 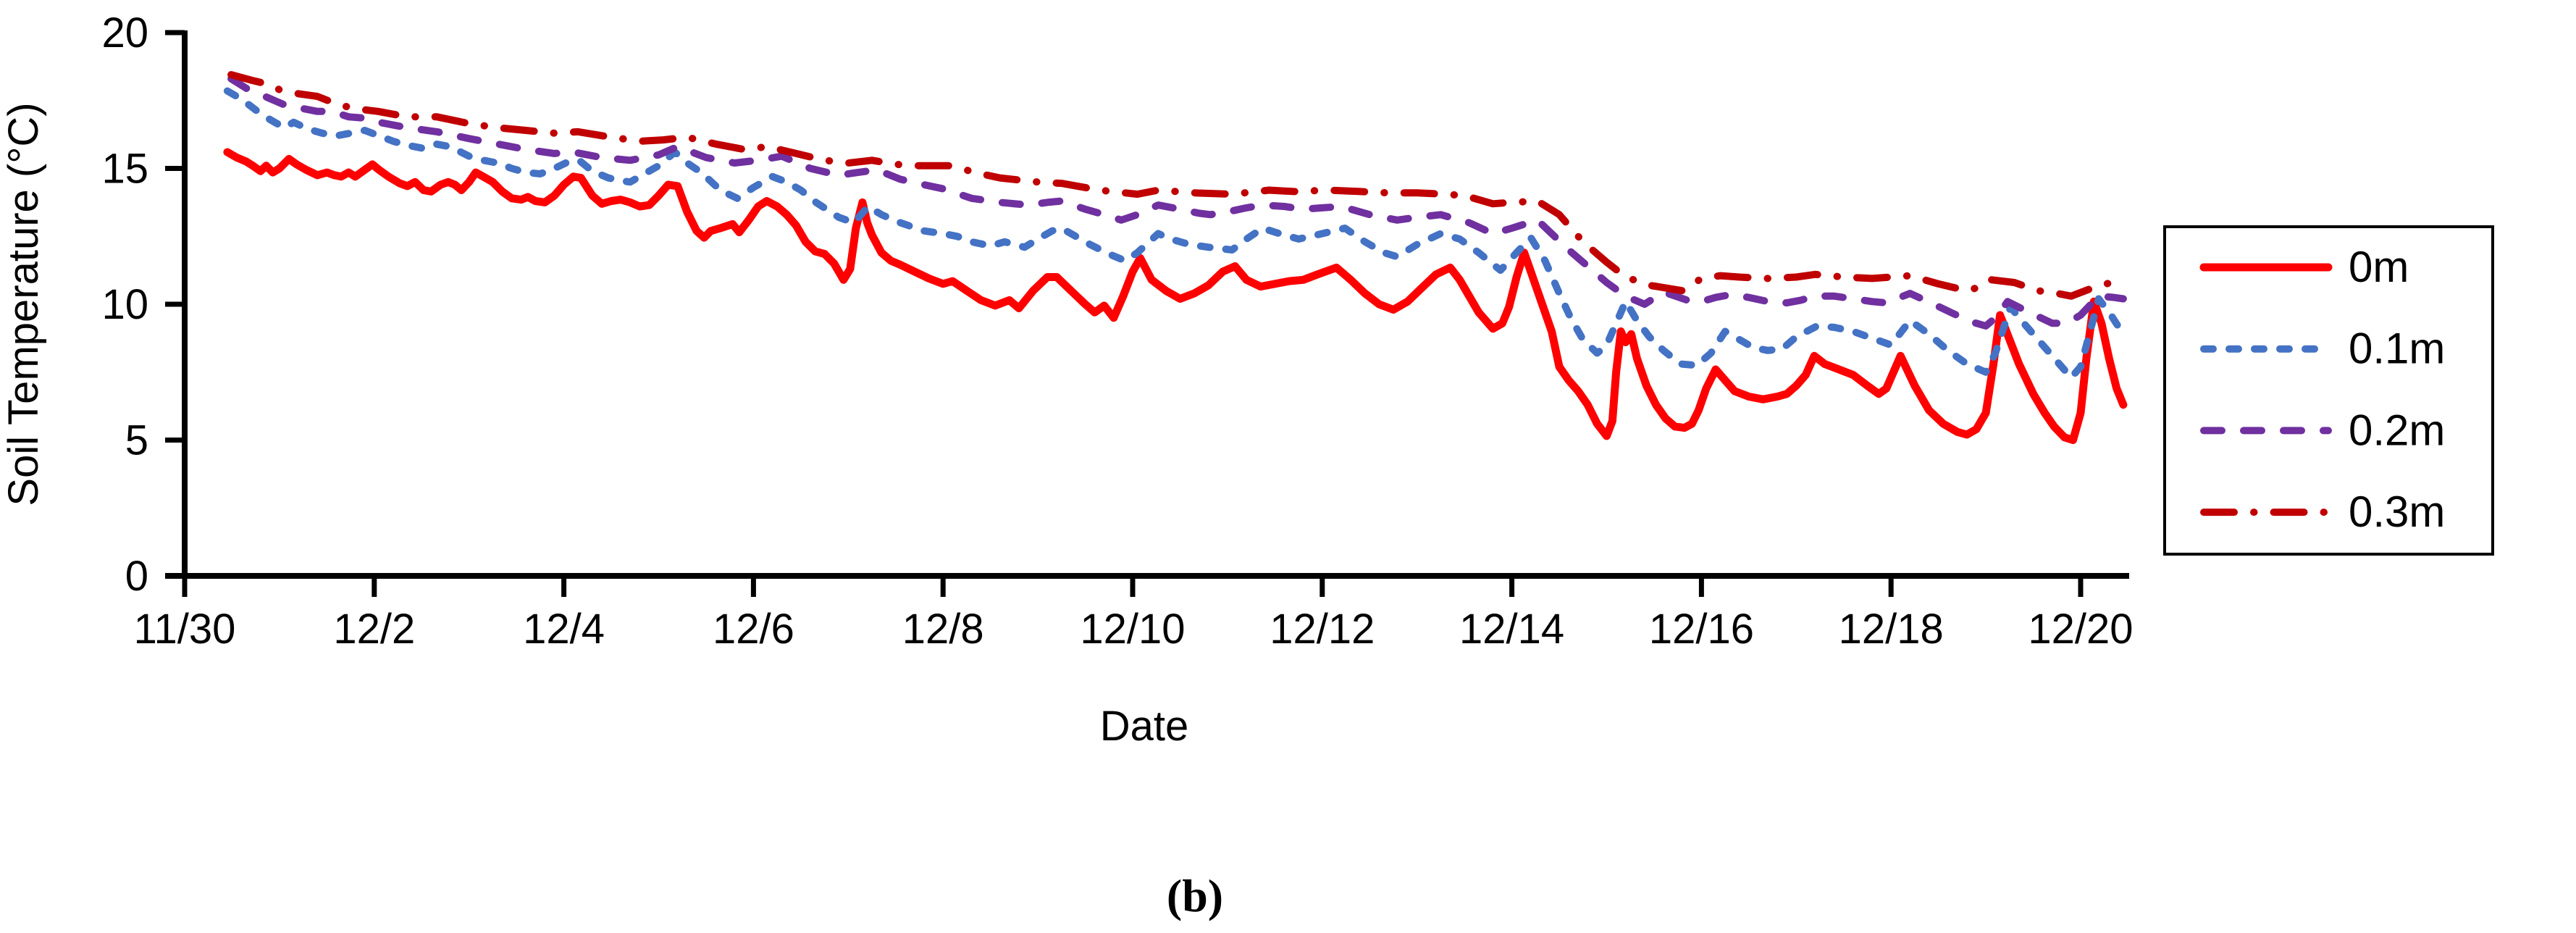 What do you see at coordinates (753, 629) in the screenshot?
I see `x-tick-label: 12/6` at bounding box center [753, 629].